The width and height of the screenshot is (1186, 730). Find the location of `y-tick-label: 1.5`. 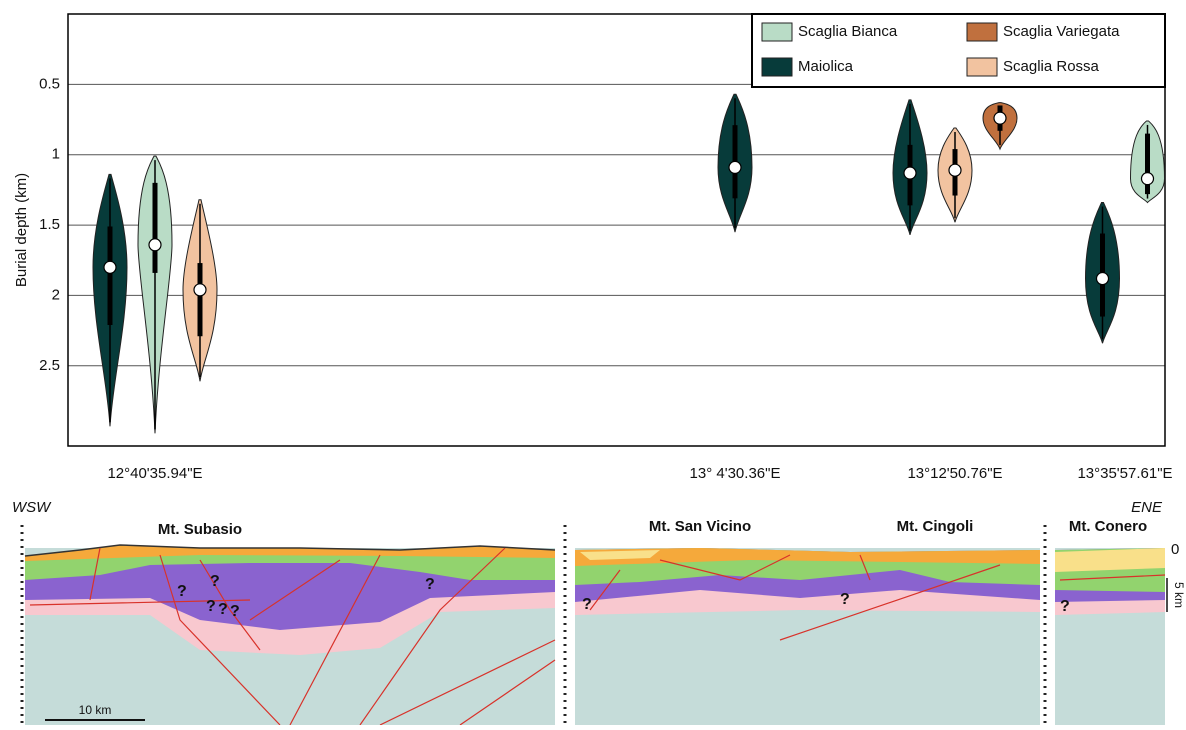

y-tick-label: 1.5 is located at coordinates (49, 224).